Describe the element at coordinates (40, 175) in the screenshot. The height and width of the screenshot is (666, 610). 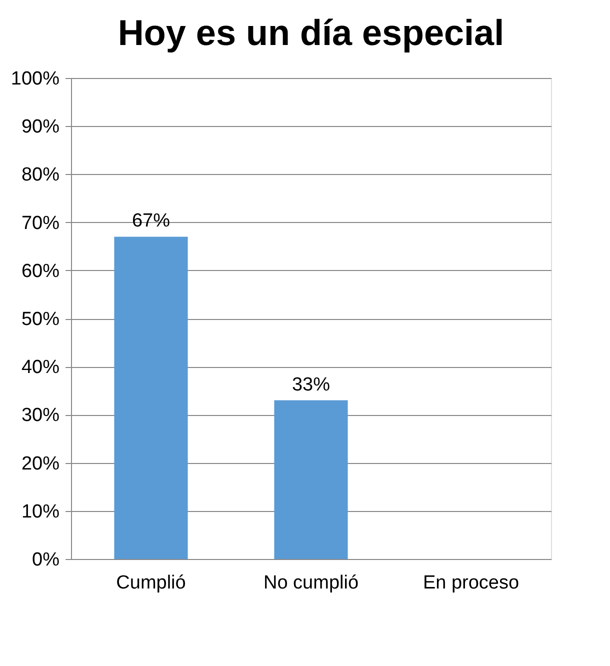
I see `y-tick-label: 80%` at that location.